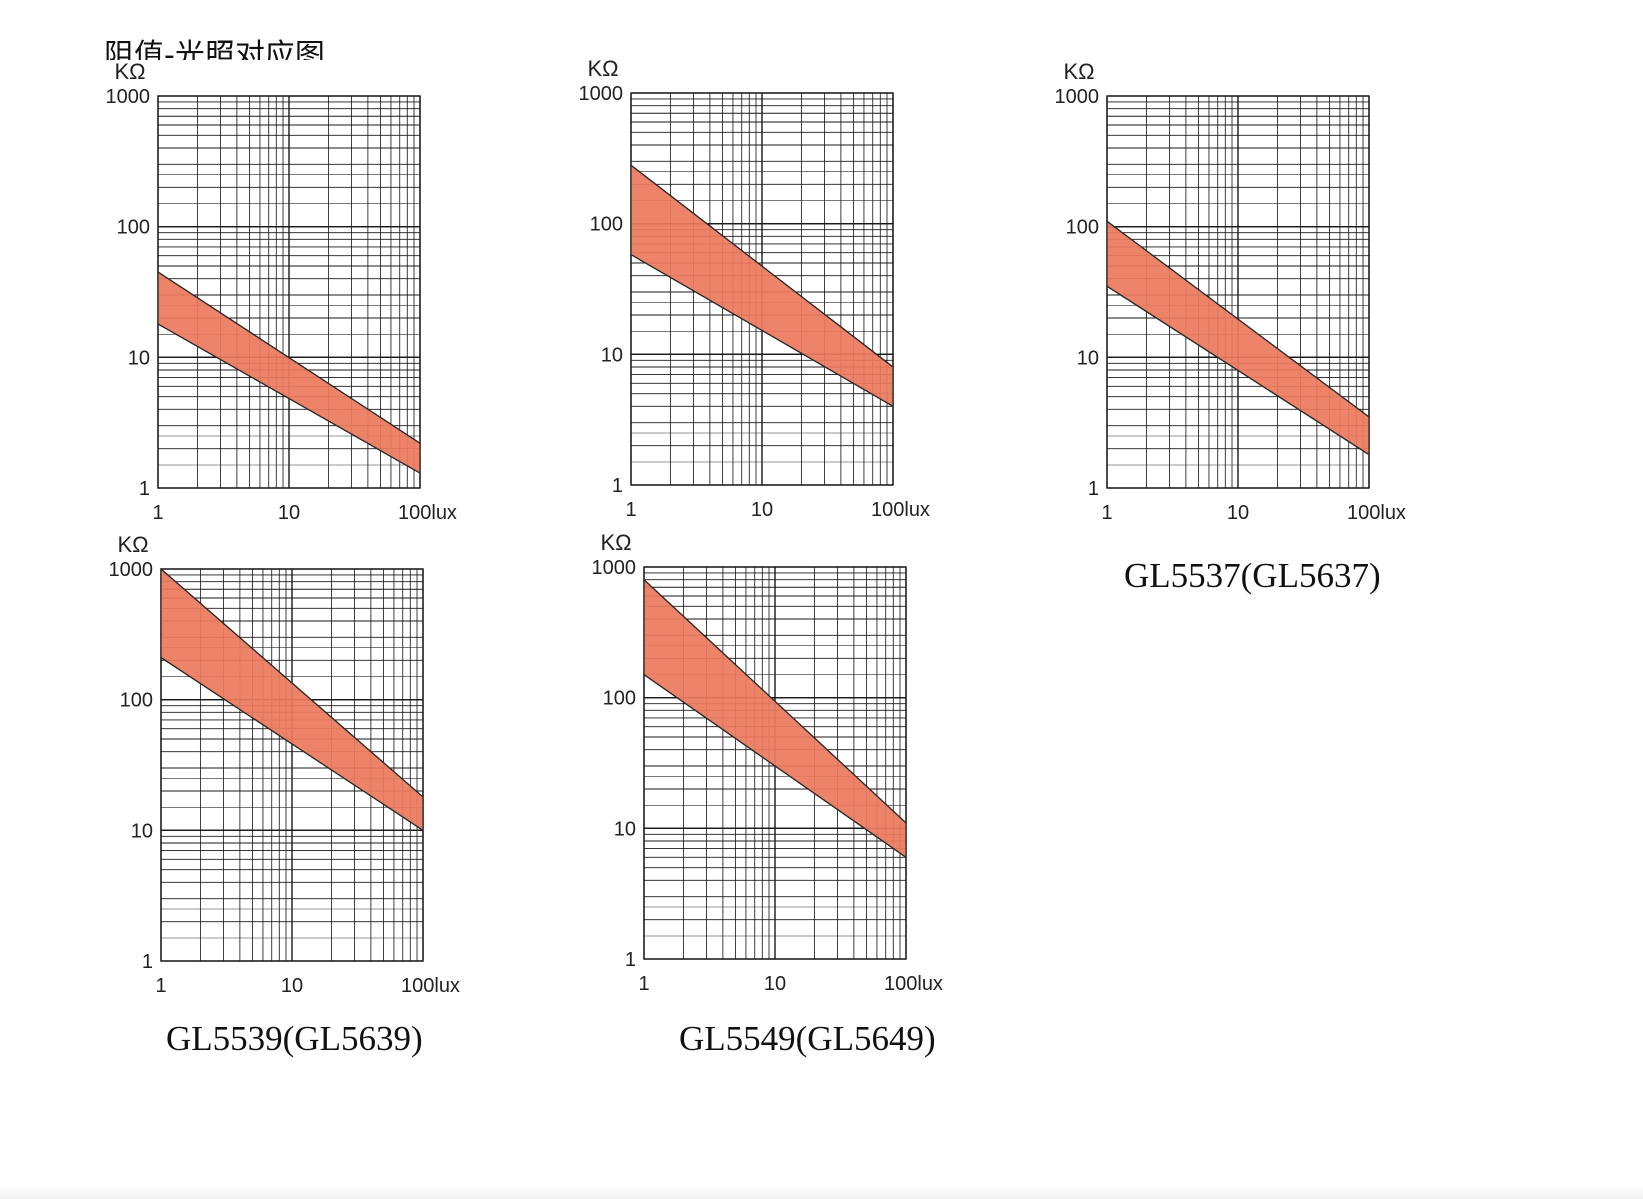 This screenshot has width=1643, height=1199. Describe the element at coordinates (807, 1038) in the screenshot. I see `chart-caption-gl5549: GL5549(GL5649)` at that location.